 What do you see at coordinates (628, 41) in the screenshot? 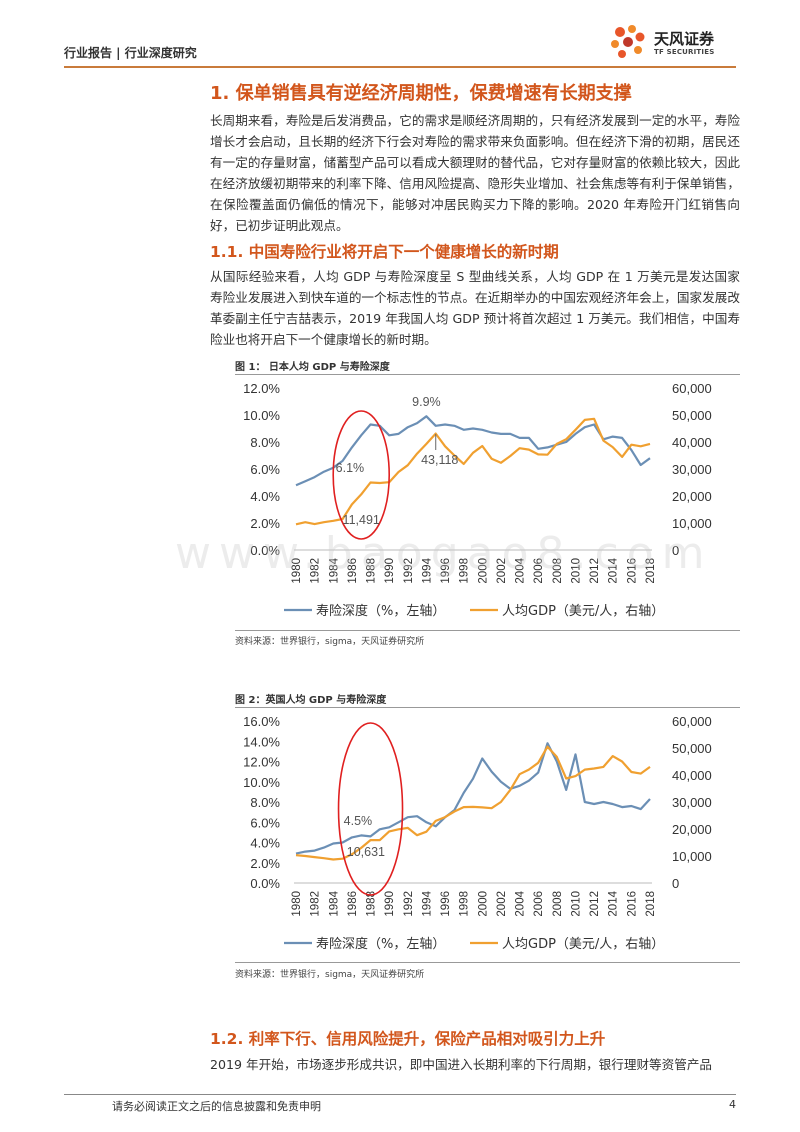
I see `logo-flower-icon` at bounding box center [628, 41].